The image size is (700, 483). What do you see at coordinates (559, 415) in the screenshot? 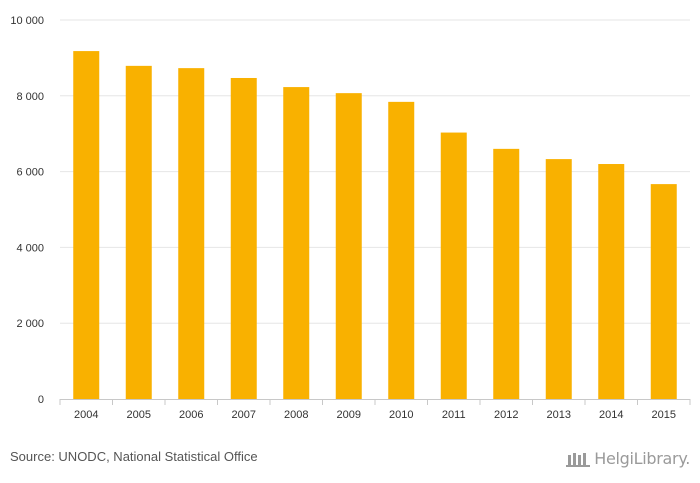
I see `x-tick-label: 2013` at bounding box center [559, 415].